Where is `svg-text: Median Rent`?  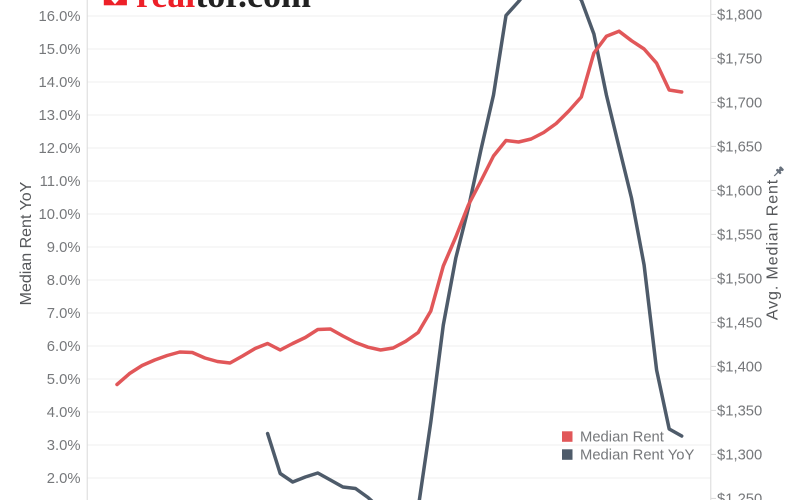 svg-text: Median Rent is located at coordinates (622, 438).